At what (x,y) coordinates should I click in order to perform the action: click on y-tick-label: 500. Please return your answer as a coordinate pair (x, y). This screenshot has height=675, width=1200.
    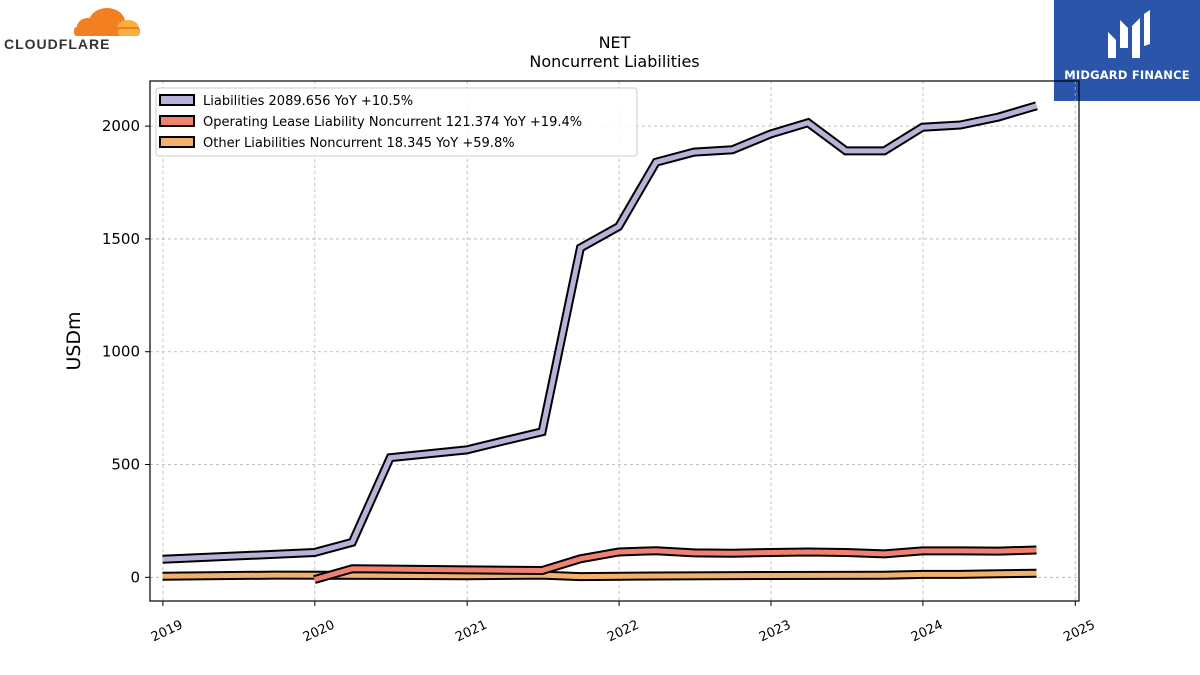
    Looking at the image, I should click on (125, 465).